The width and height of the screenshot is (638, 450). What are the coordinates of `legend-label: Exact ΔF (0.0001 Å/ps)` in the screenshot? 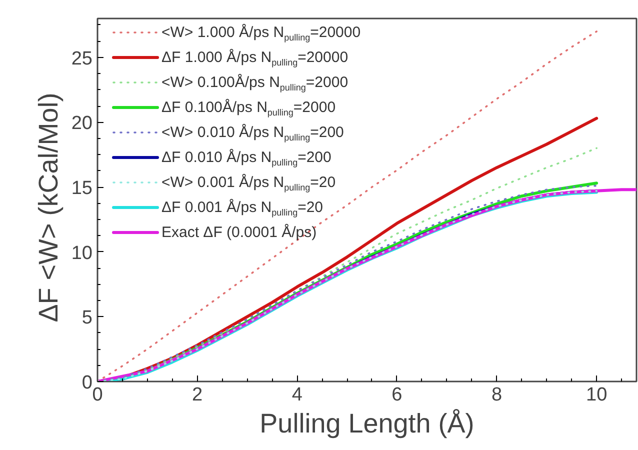 It's located at (239, 232).